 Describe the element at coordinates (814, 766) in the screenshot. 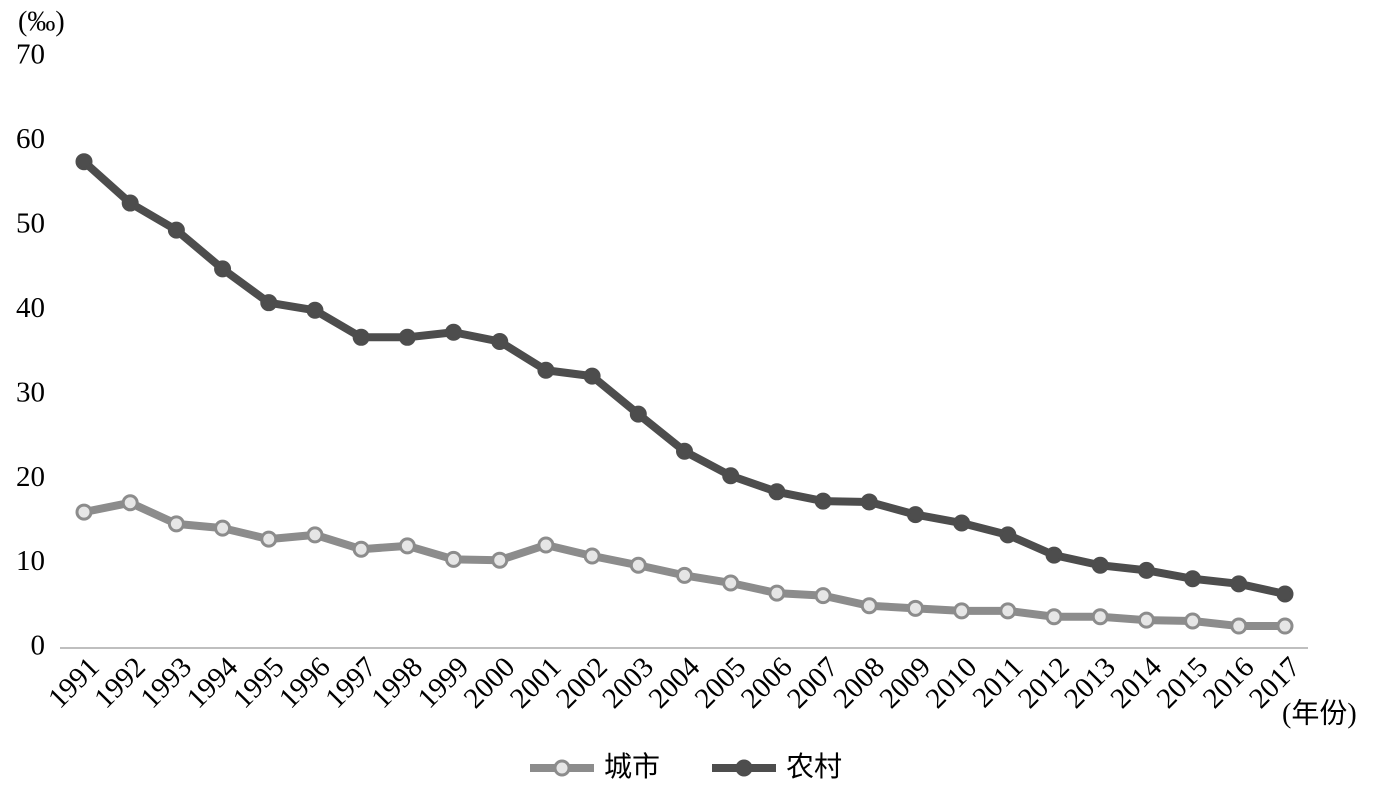

I see `legend-label: 农村` at that location.